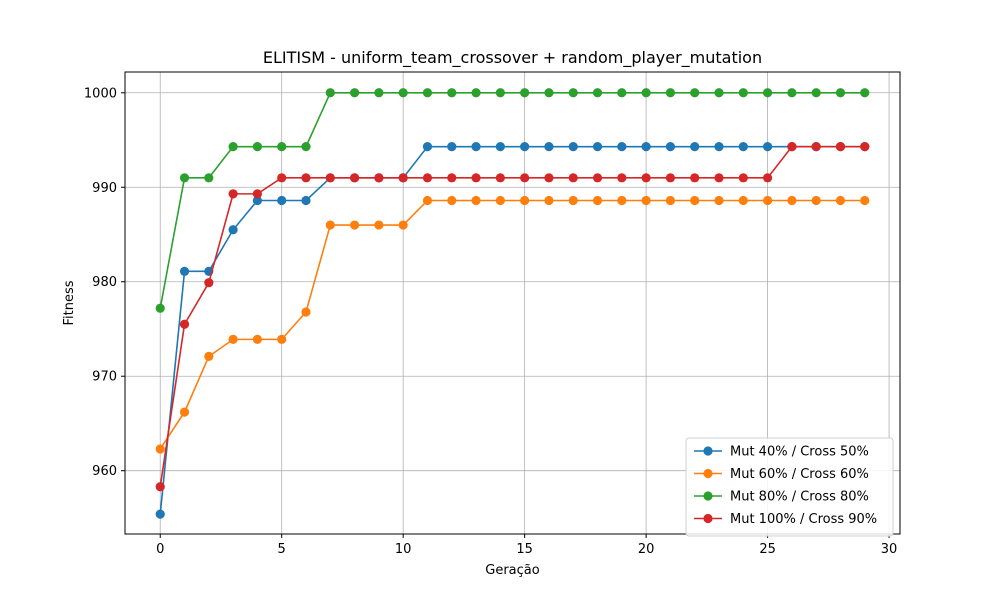 Image resolution: width=1000 pixels, height=600 pixels. Describe the element at coordinates (100, 93) in the screenshot. I see `y-tick-label: 1000` at that location.